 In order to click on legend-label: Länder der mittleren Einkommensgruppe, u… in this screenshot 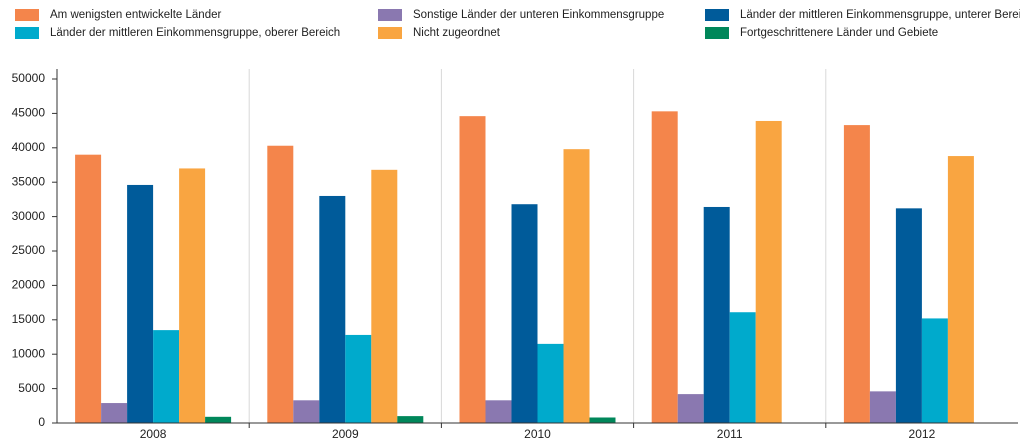, I will do `click(880, 15)`.